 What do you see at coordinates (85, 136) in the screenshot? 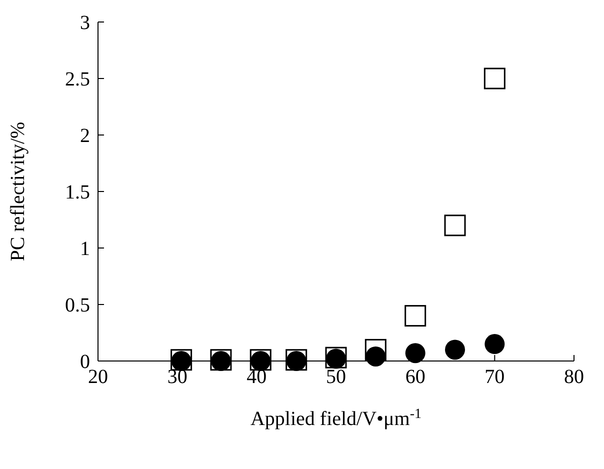
I see `y-tick-label: 2` at bounding box center [85, 136].